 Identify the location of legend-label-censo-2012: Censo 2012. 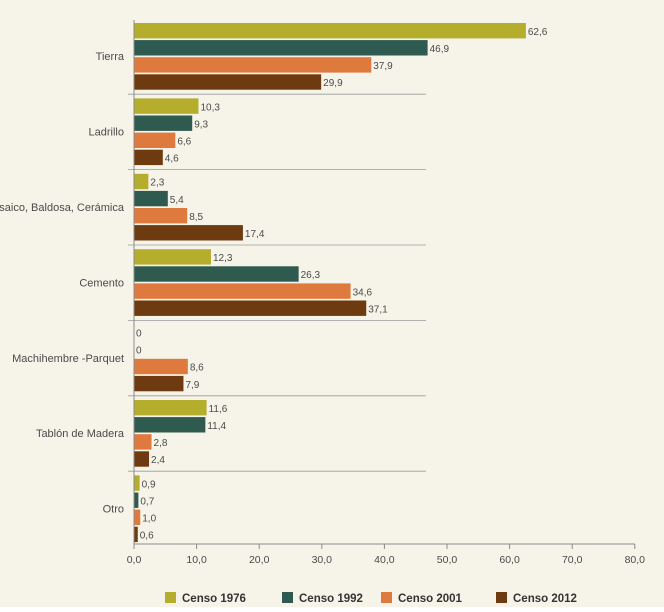
(545, 599).